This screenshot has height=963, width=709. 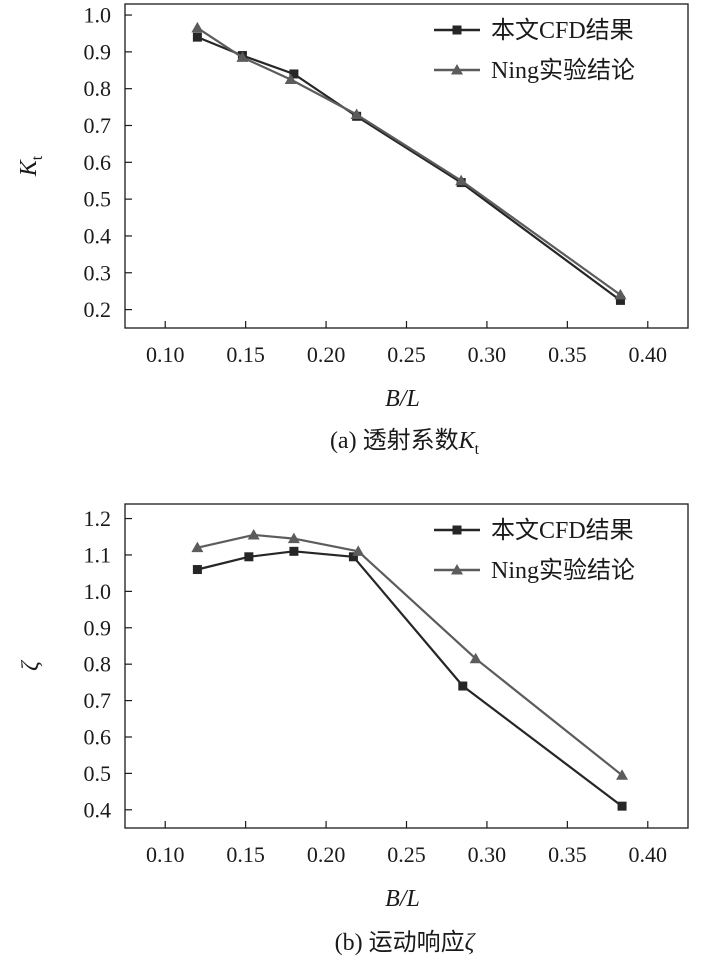 What do you see at coordinates (98, 309) in the screenshot?
I see `y-tick-label: 0.2` at bounding box center [98, 309].